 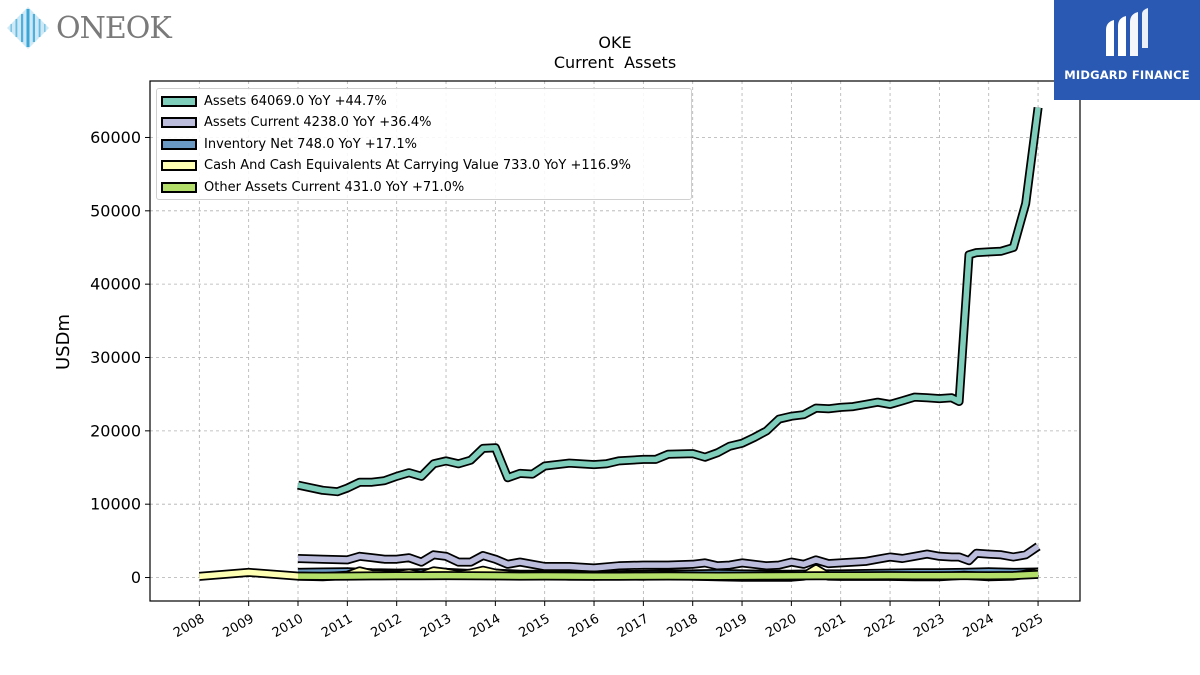 What do you see at coordinates (614, 42) in the screenshot?
I see `chart-title: OKE` at bounding box center [614, 42].